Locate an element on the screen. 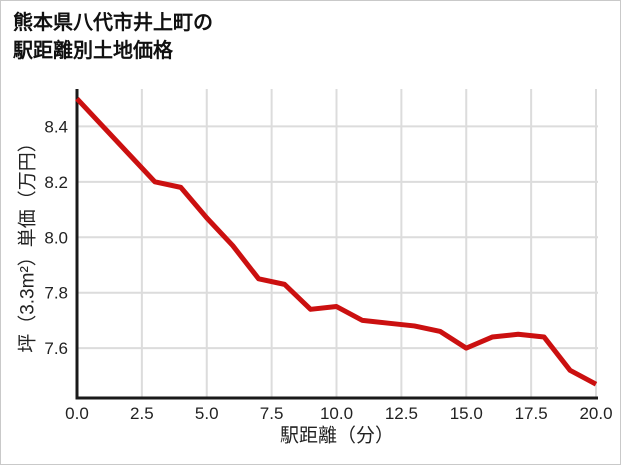  chart-title-line2: 駅距離別土地価格 is located at coordinates (93, 51).